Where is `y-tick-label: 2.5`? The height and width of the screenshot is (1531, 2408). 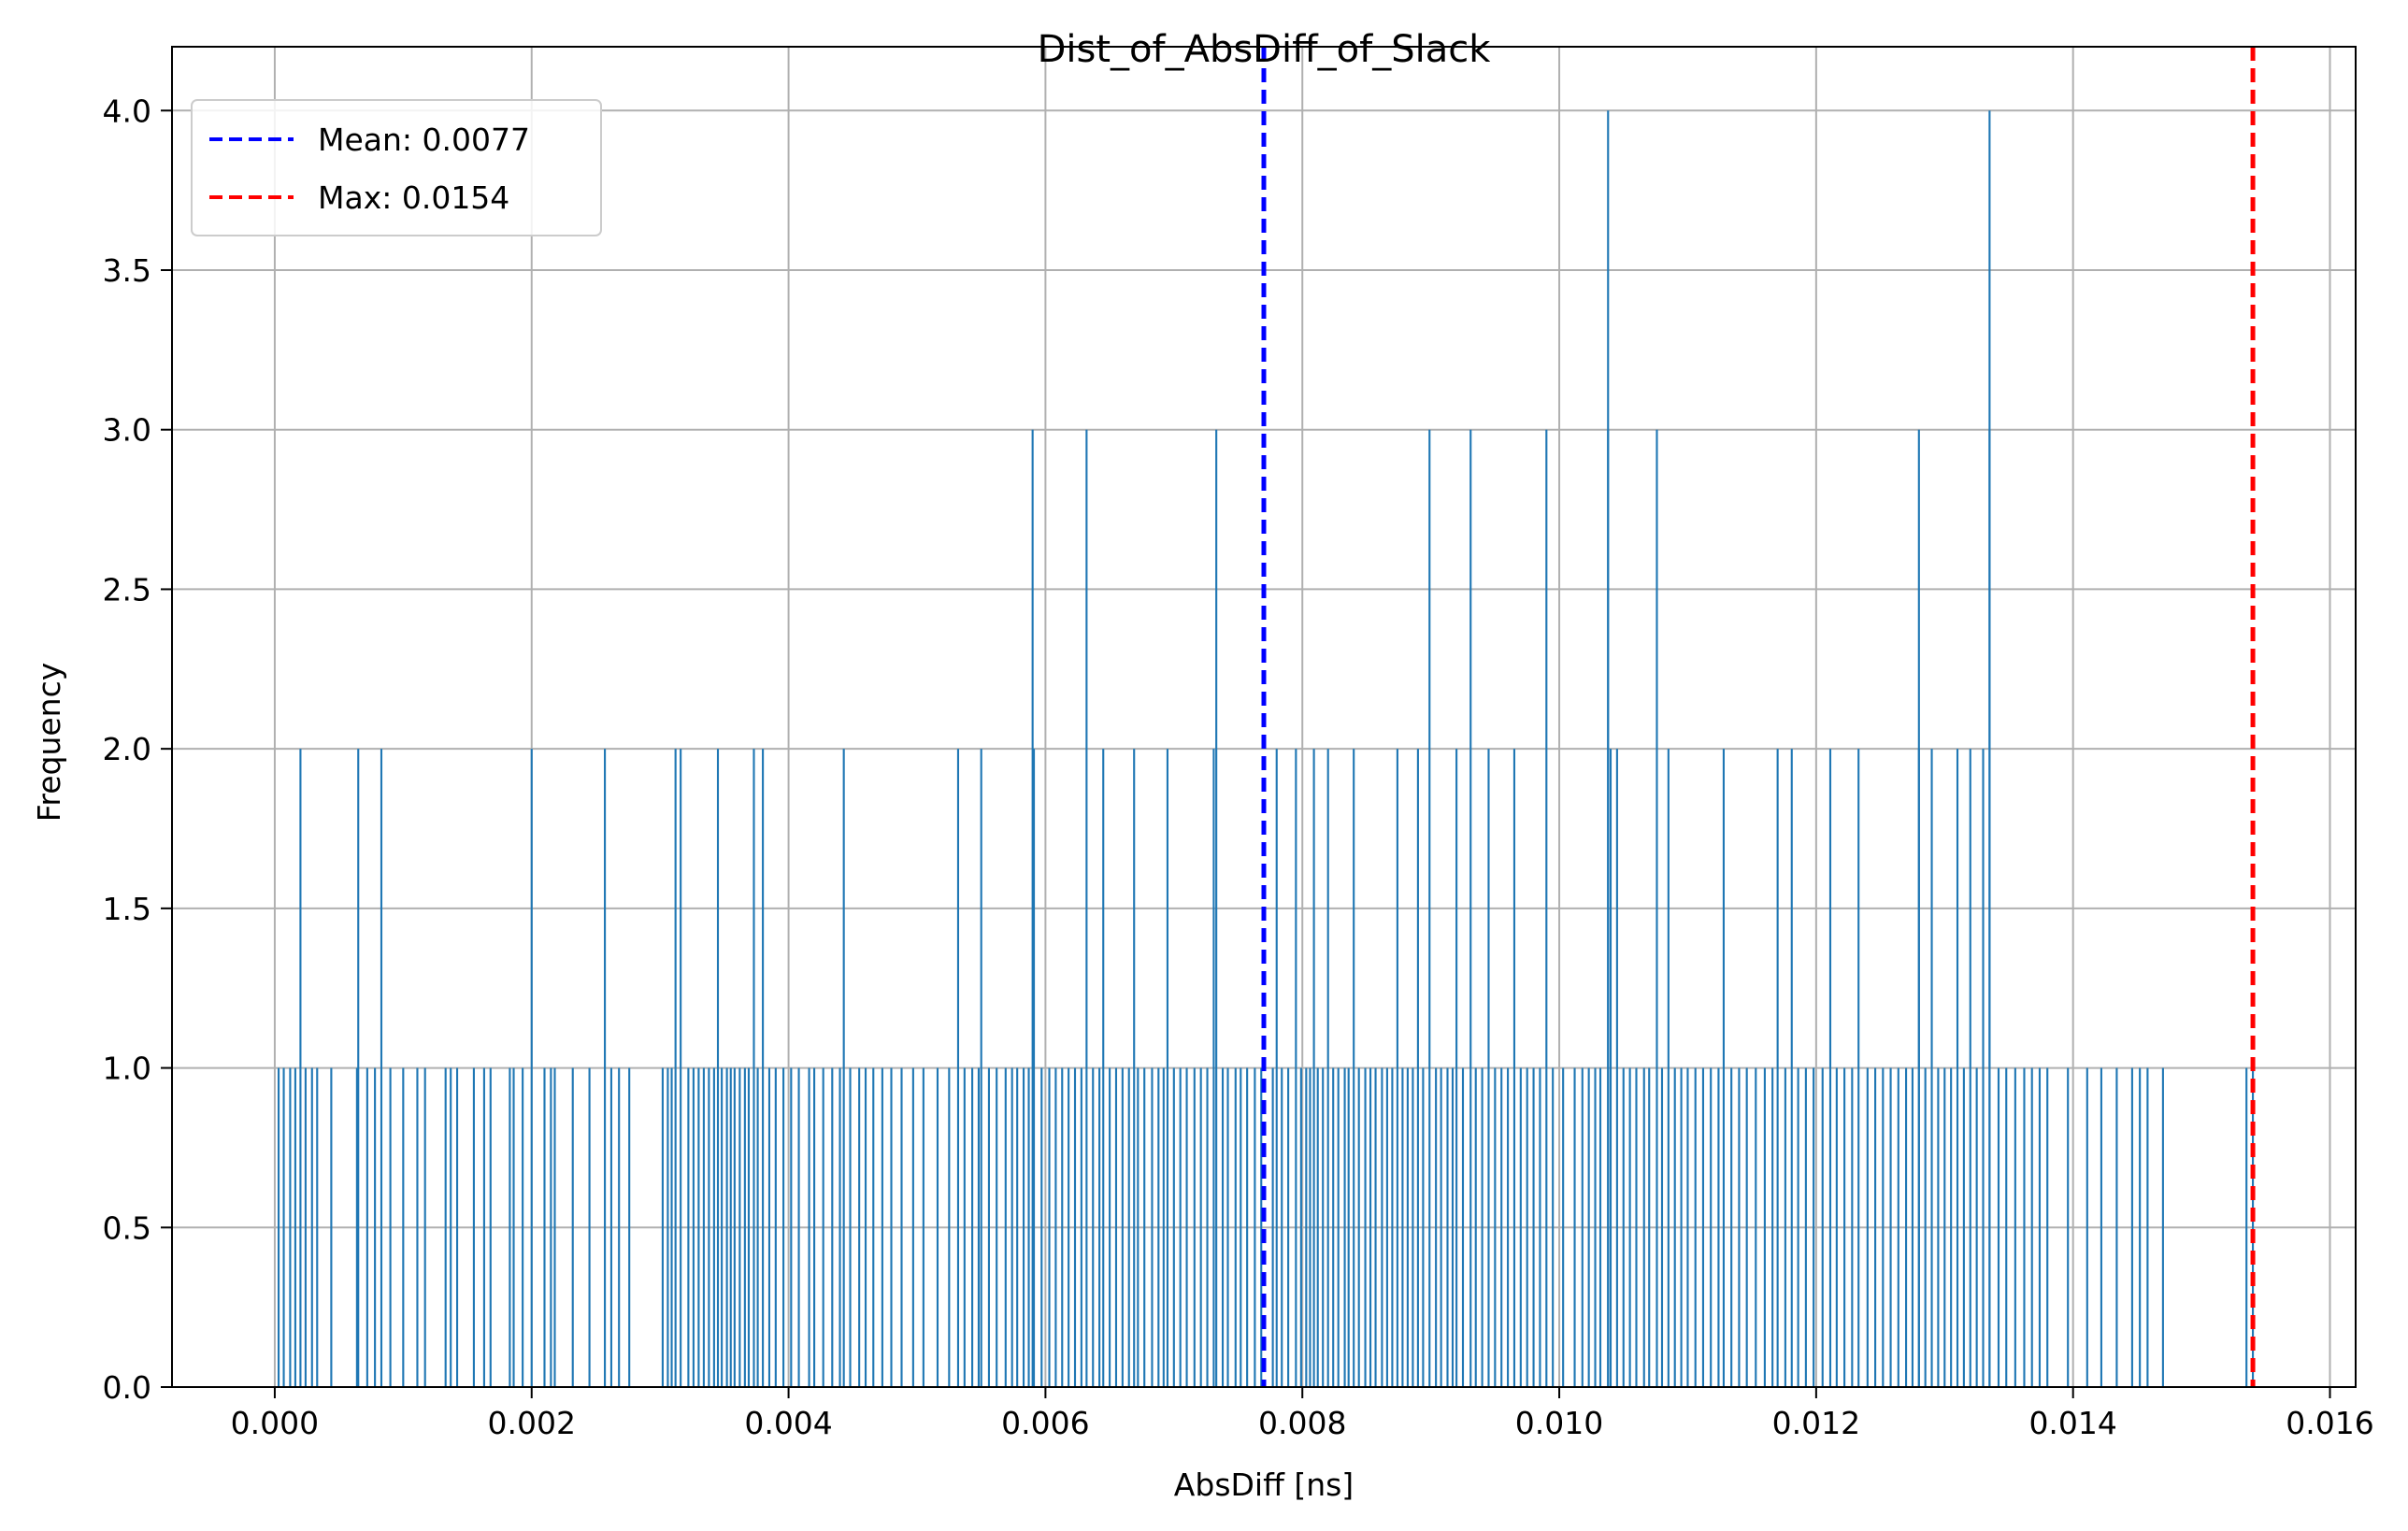
y-tick-label: 2.5 is located at coordinates (127, 589).